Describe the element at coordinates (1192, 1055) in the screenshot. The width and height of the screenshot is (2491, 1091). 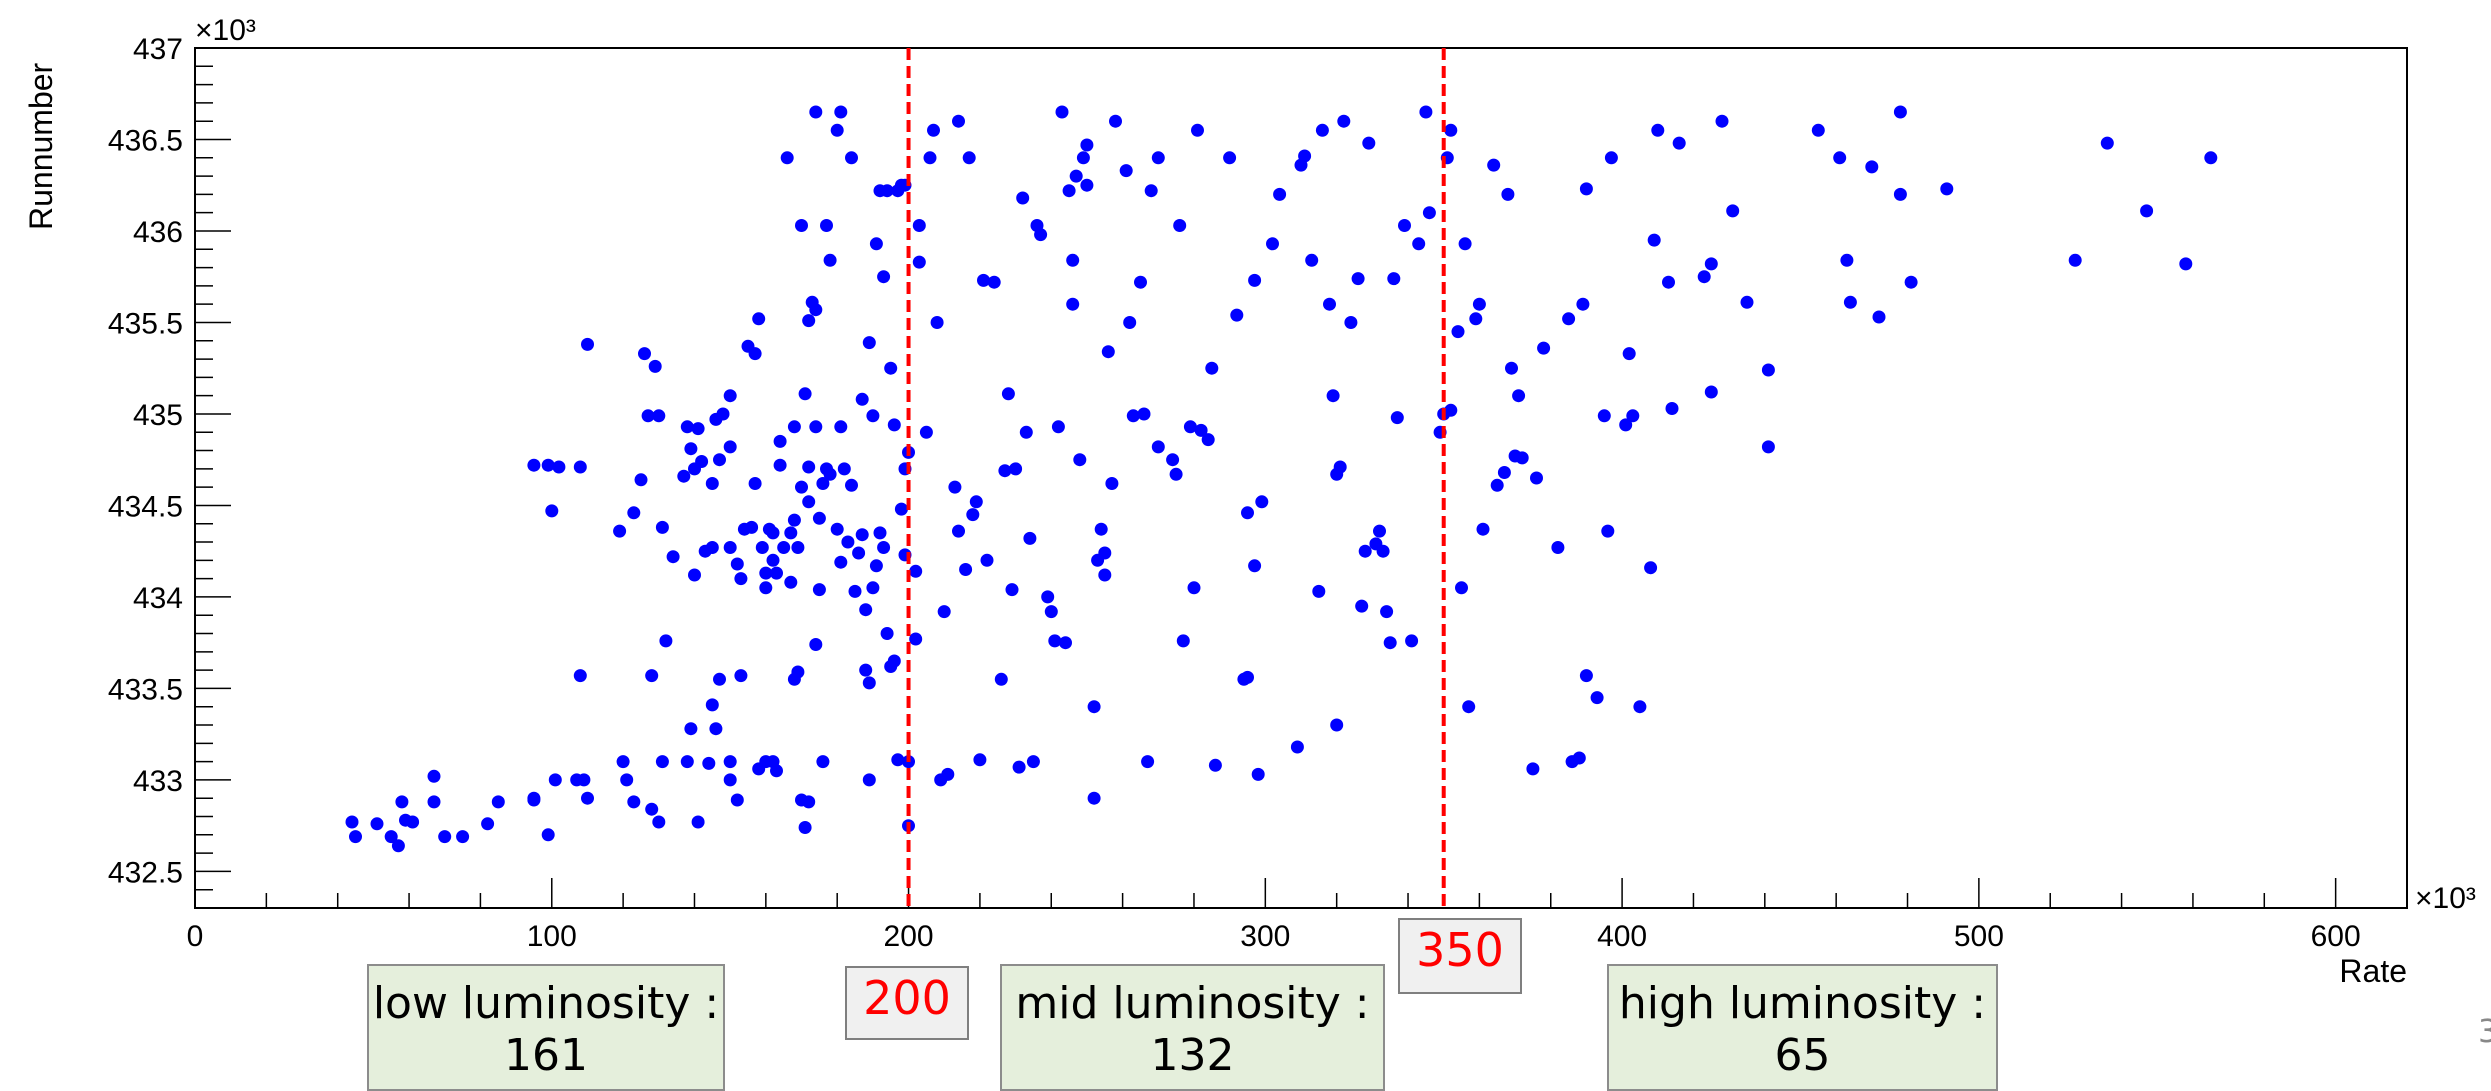
I see `mid-luminosity-count: 132` at that location.